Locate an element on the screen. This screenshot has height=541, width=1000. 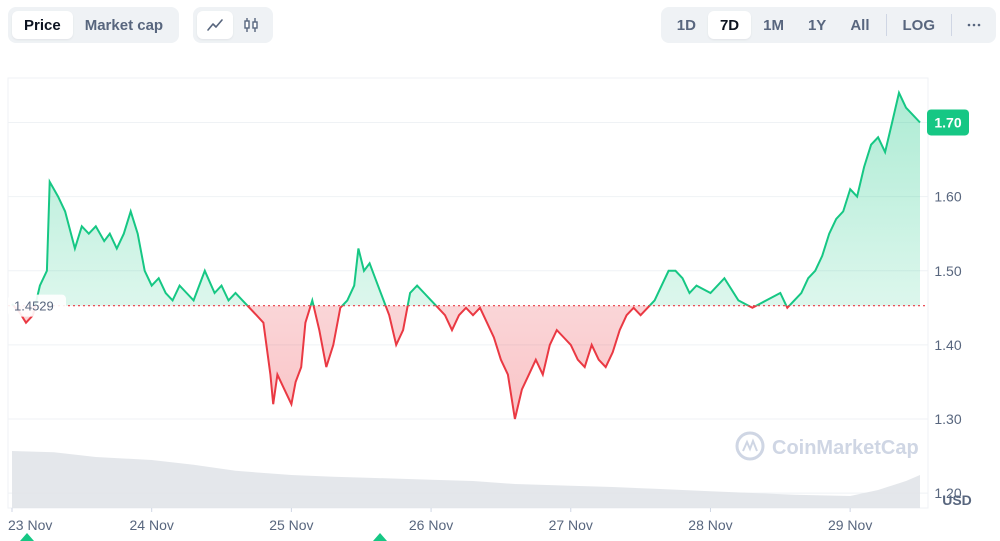
more-horizontal-icon is located at coordinates (974, 25).